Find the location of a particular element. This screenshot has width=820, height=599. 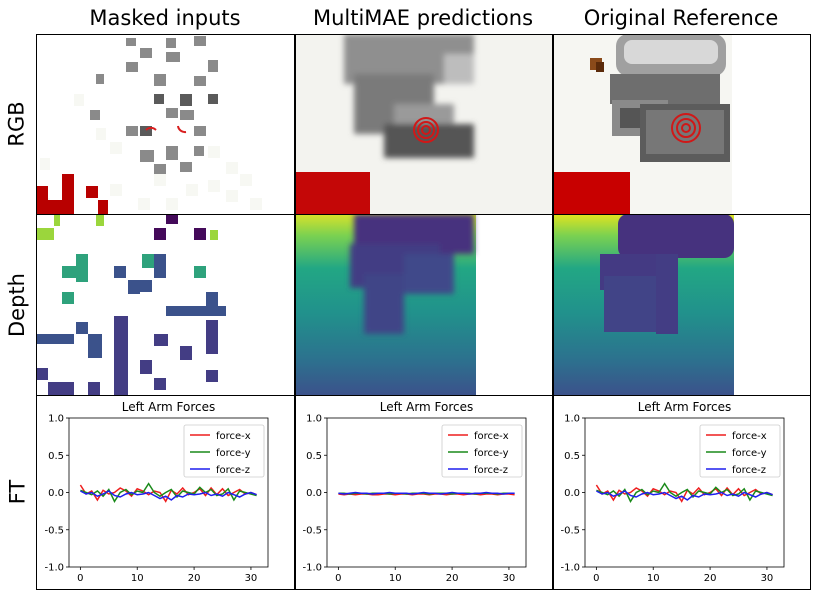

row-label-rgb: RGB is located at coordinates (17, 124).